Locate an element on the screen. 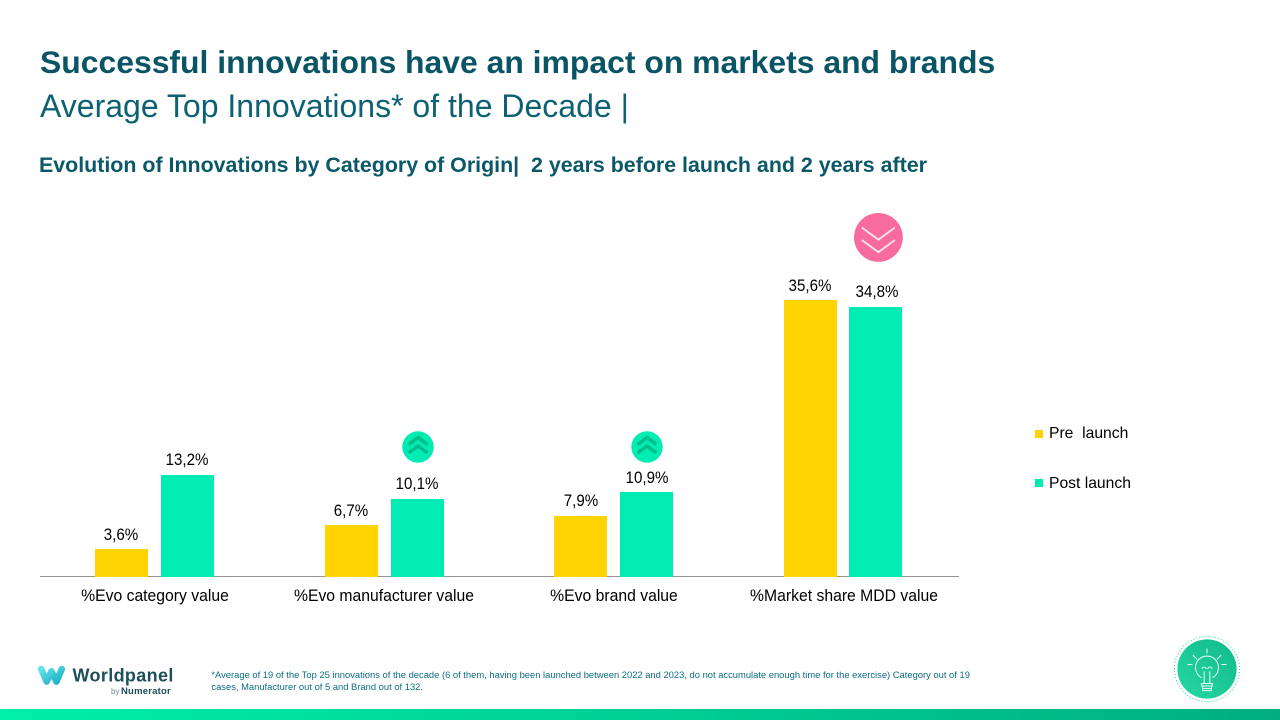  svg-text: Worldpanel is located at coordinates (123, 676).